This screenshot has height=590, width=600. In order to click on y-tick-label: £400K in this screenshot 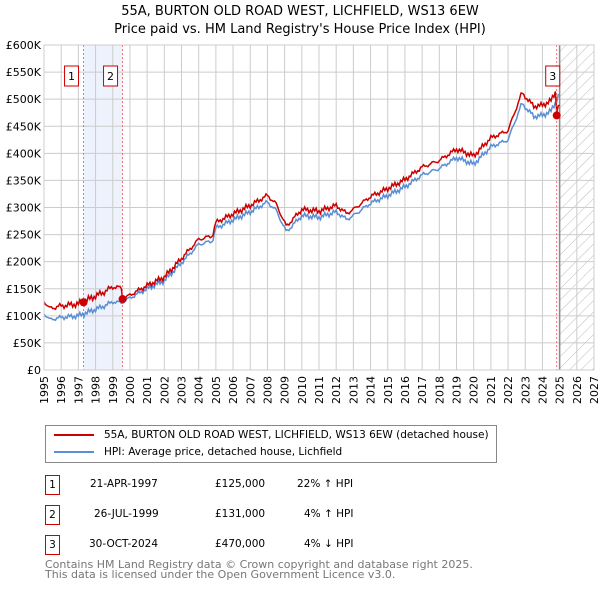, I will do `click(24, 153)`.